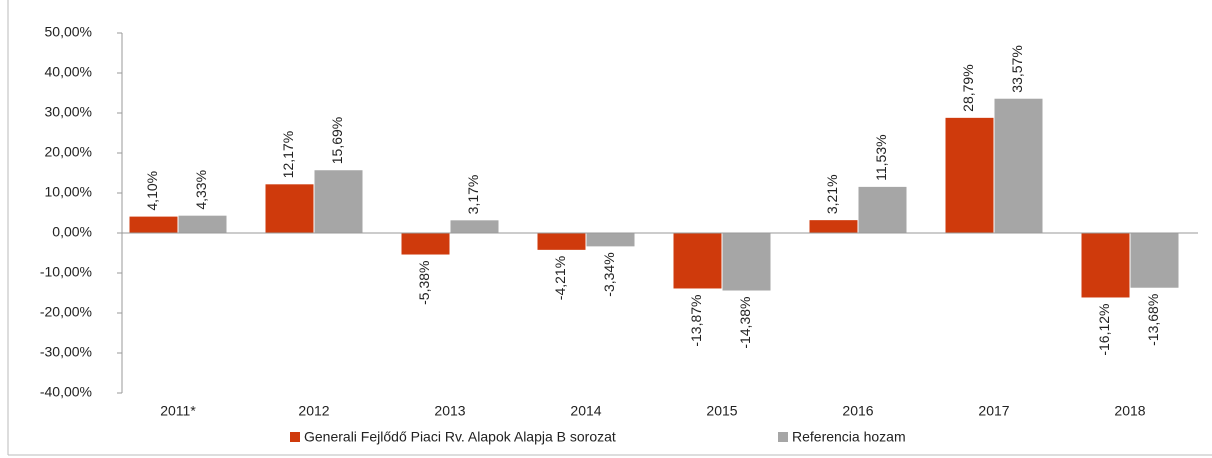  Describe the element at coordinates (72, 232) in the screenshot. I see `y-tick-label: 0,00%` at that location.